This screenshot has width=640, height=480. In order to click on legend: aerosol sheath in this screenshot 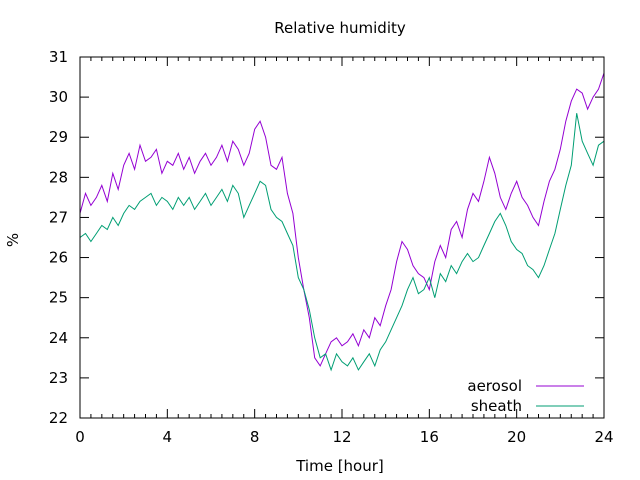, I will do `click(525, 396)`.